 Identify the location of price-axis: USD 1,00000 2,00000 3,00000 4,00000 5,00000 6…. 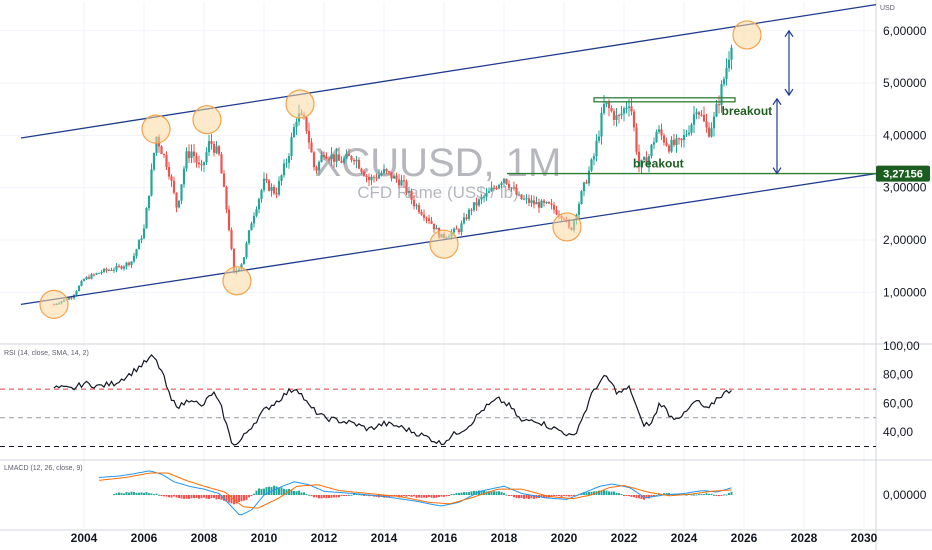
(903, 152).